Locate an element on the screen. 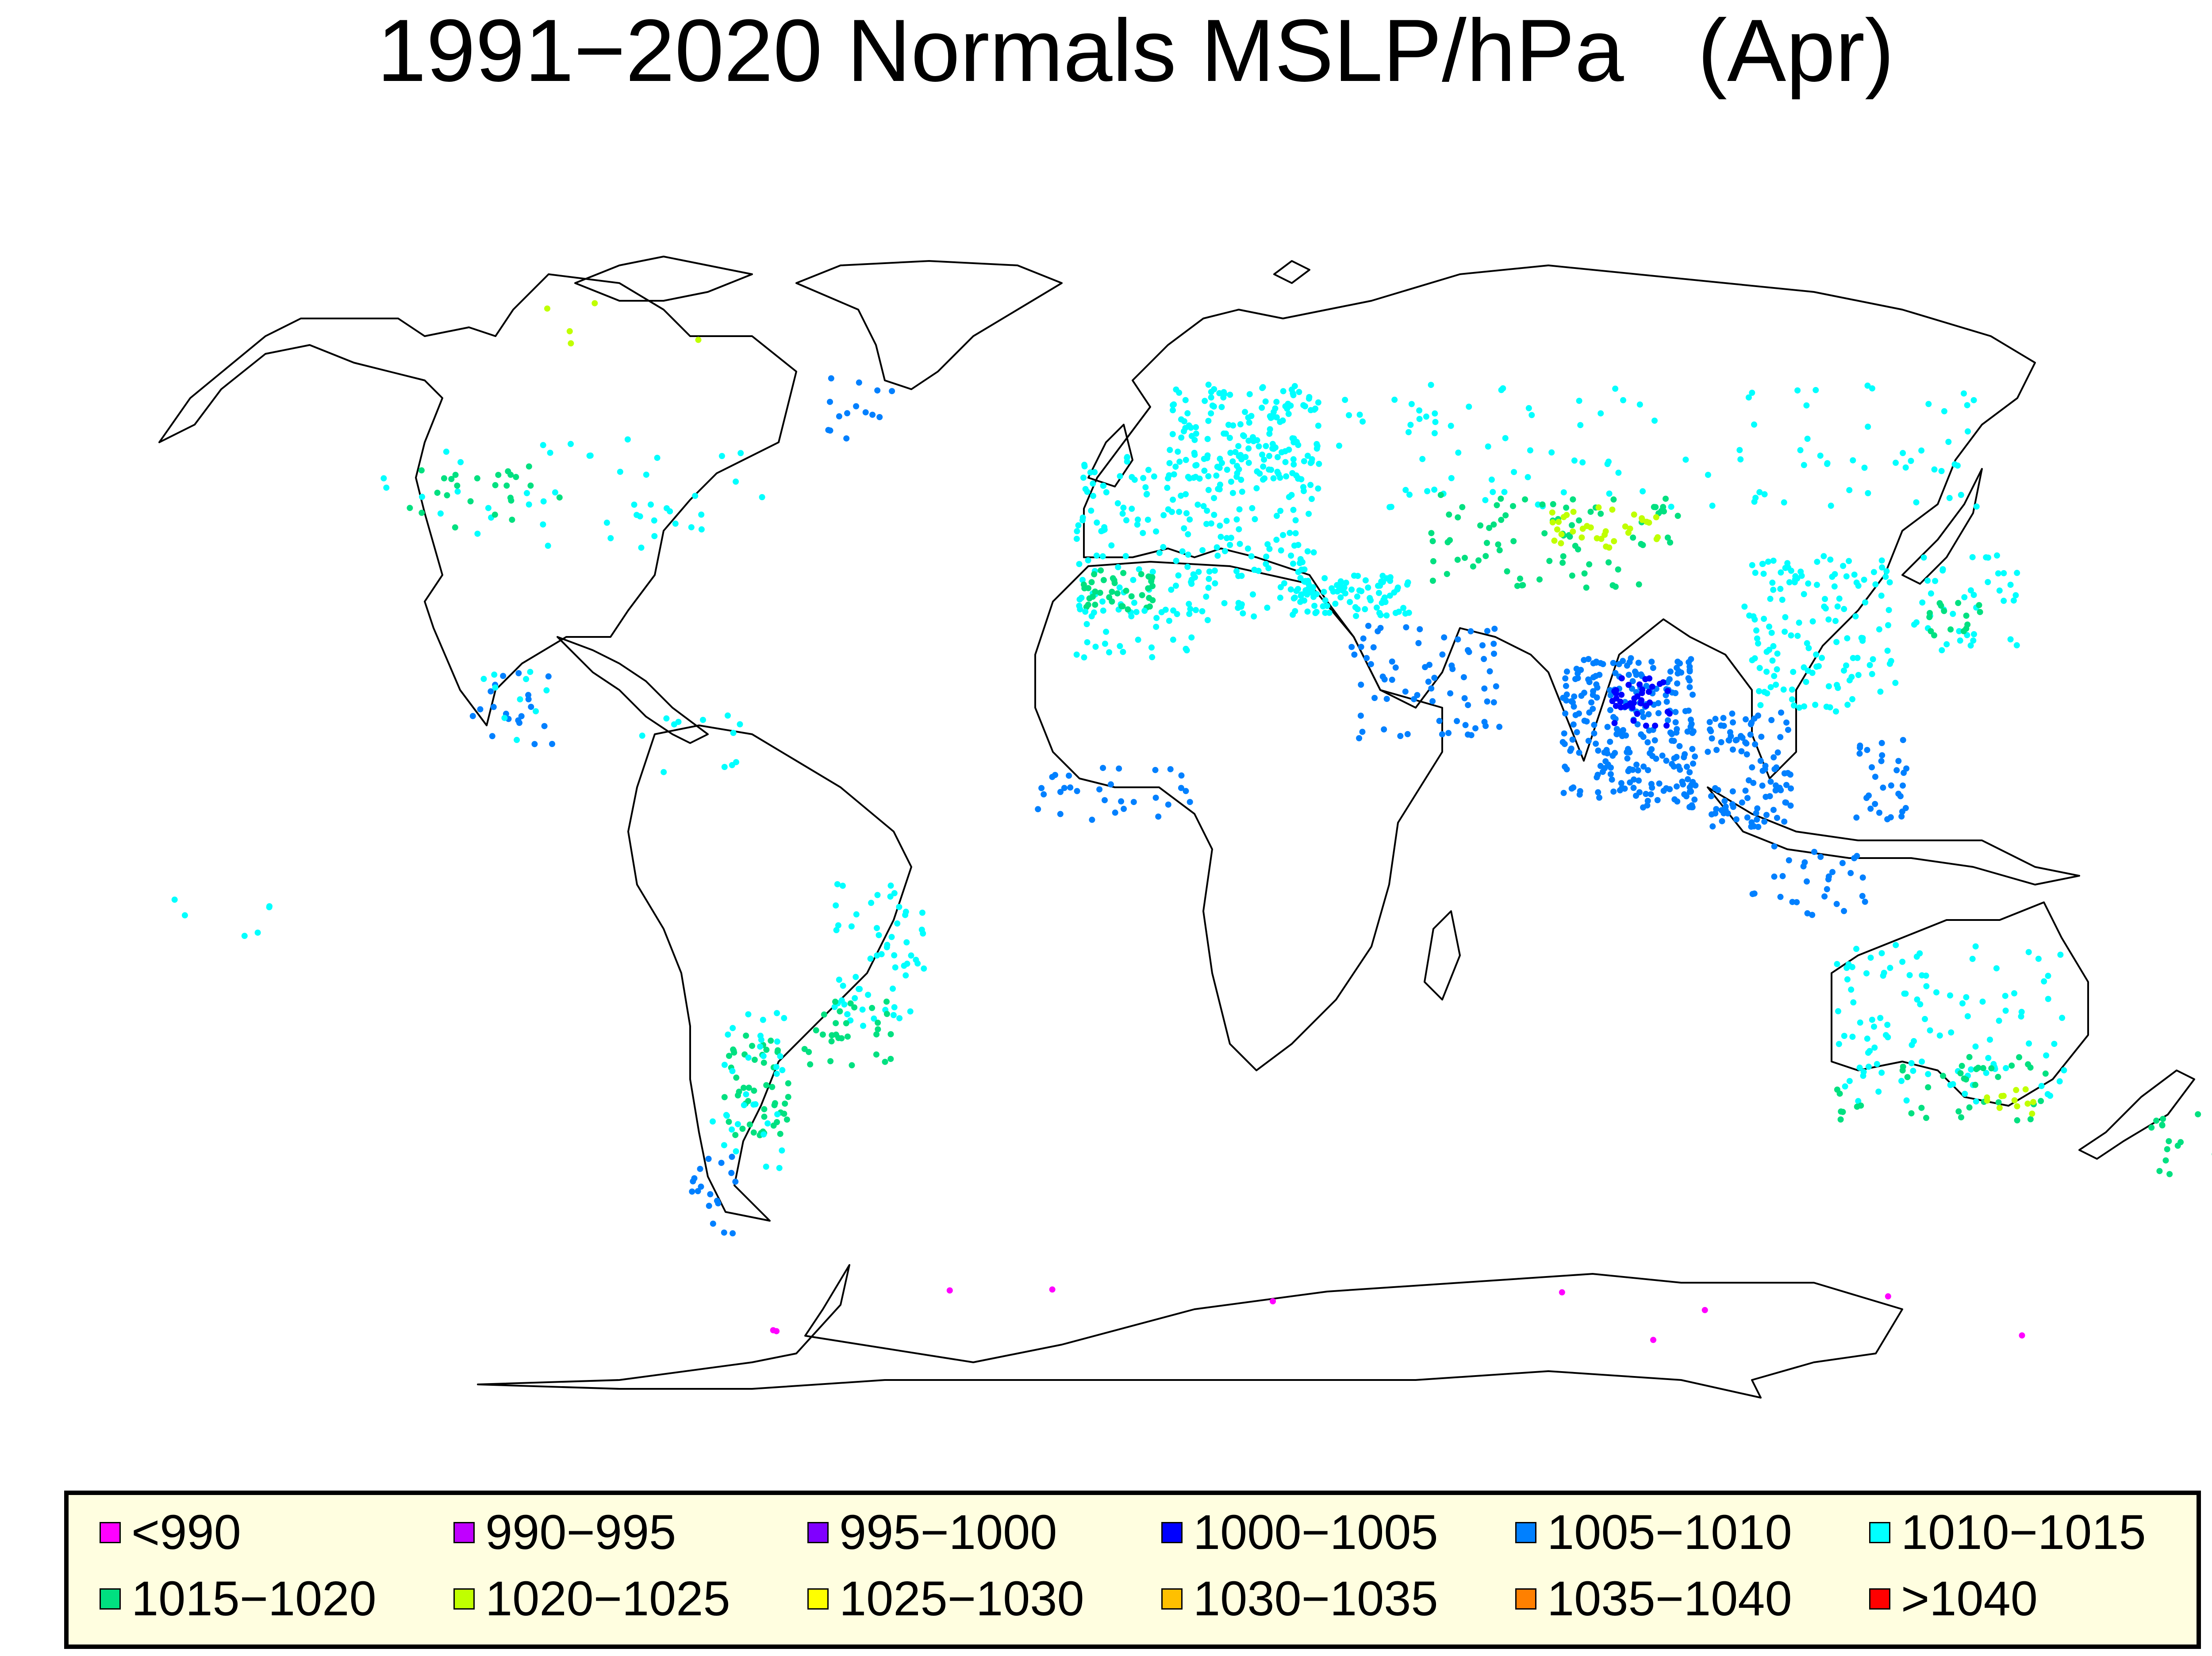 This screenshot has width=2212, height=1656. legend-item: 995−1000 is located at coordinates (932, 1532).